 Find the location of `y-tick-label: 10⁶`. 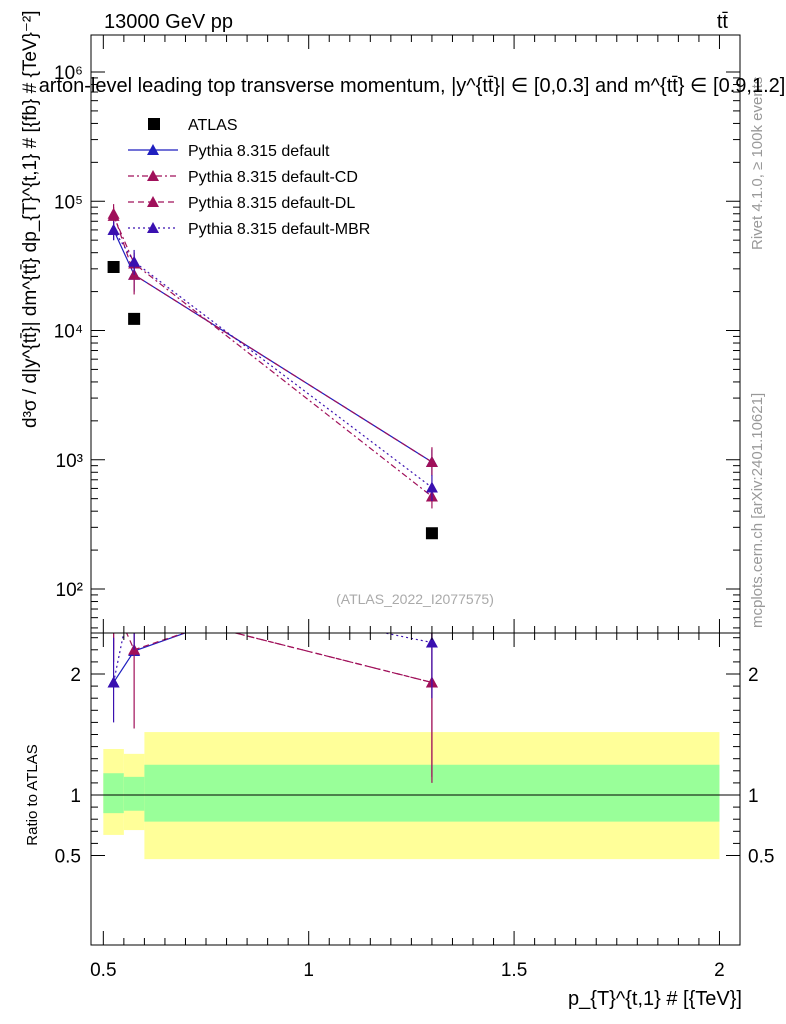

y-tick-label: 10⁶ is located at coordinates (68, 73).